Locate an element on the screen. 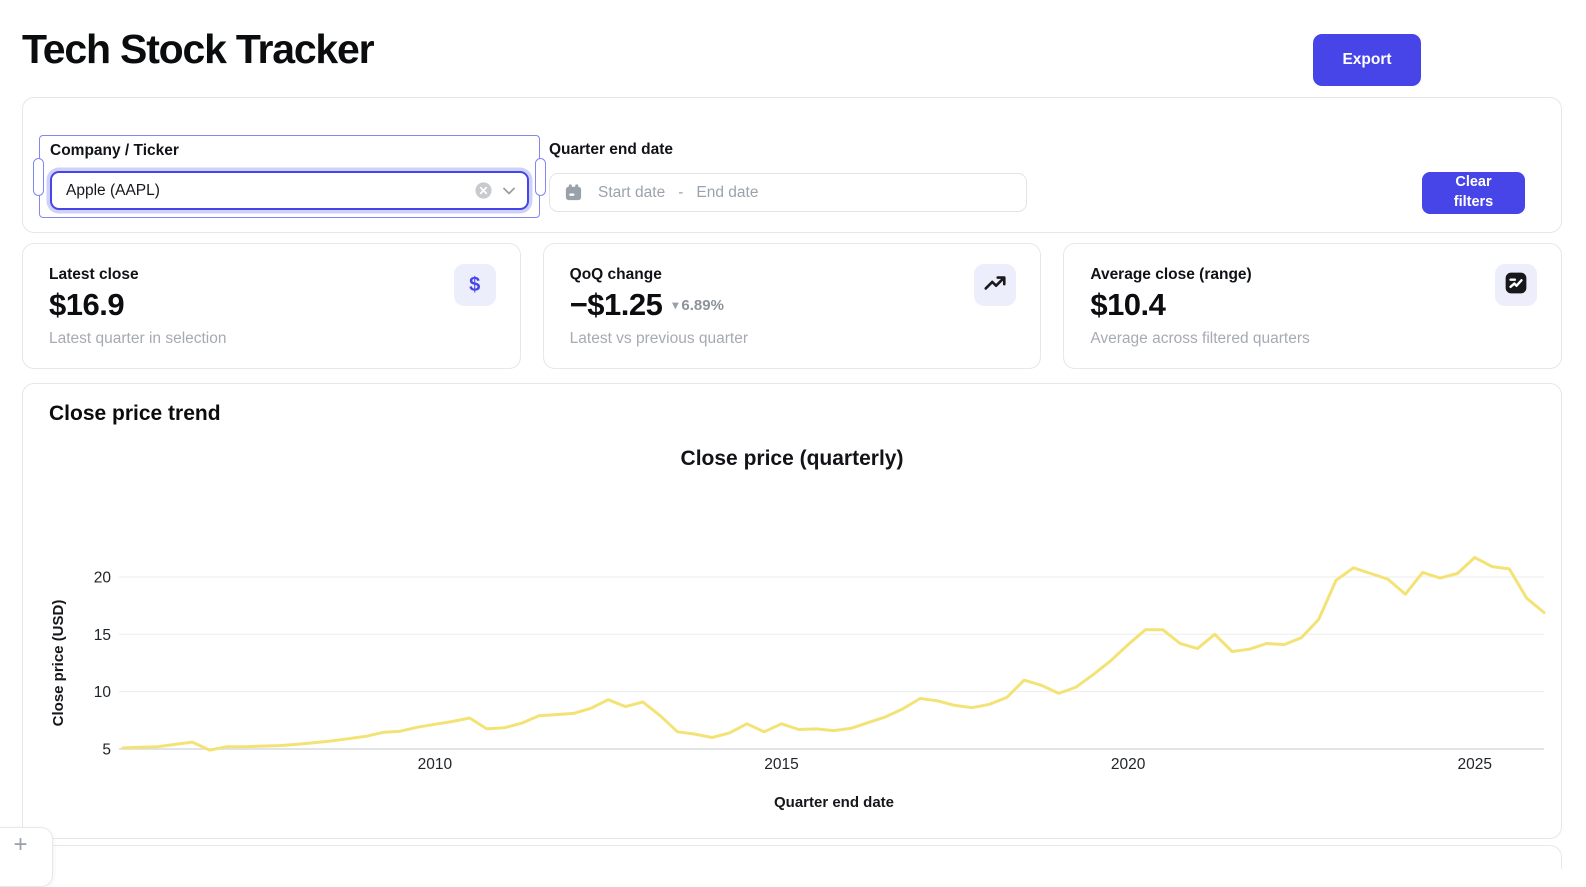 This screenshot has height=887, width=1586. drag-handle-left is located at coordinates (38, 176).